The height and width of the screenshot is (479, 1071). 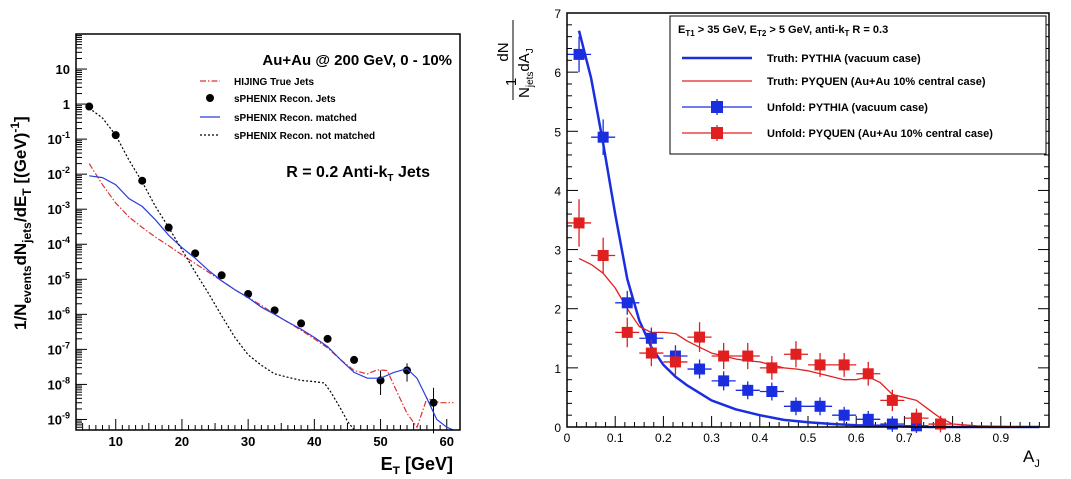 What do you see at coordinates (314, 441) in the screenshot?
I see `left-x-tick-label: 40` at bounding box center [314, 441].